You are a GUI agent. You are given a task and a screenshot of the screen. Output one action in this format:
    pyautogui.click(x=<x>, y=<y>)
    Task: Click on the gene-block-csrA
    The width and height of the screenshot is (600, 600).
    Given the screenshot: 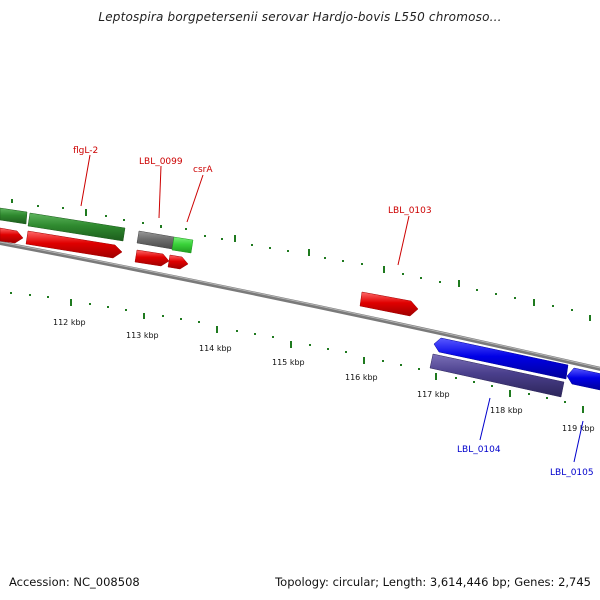 What is the action you would take?
    pyautogui.click(x=182, y=245)
    